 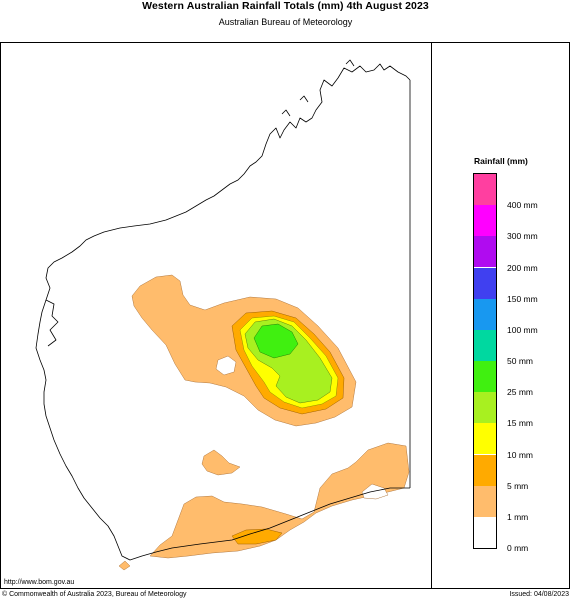 I want to click on islands-north, so click(x=318, y=88).